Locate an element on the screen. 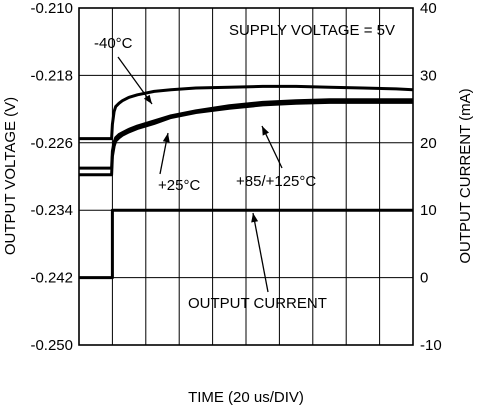  y-tick-label: -0.226 is located at coordinates (51, 143).